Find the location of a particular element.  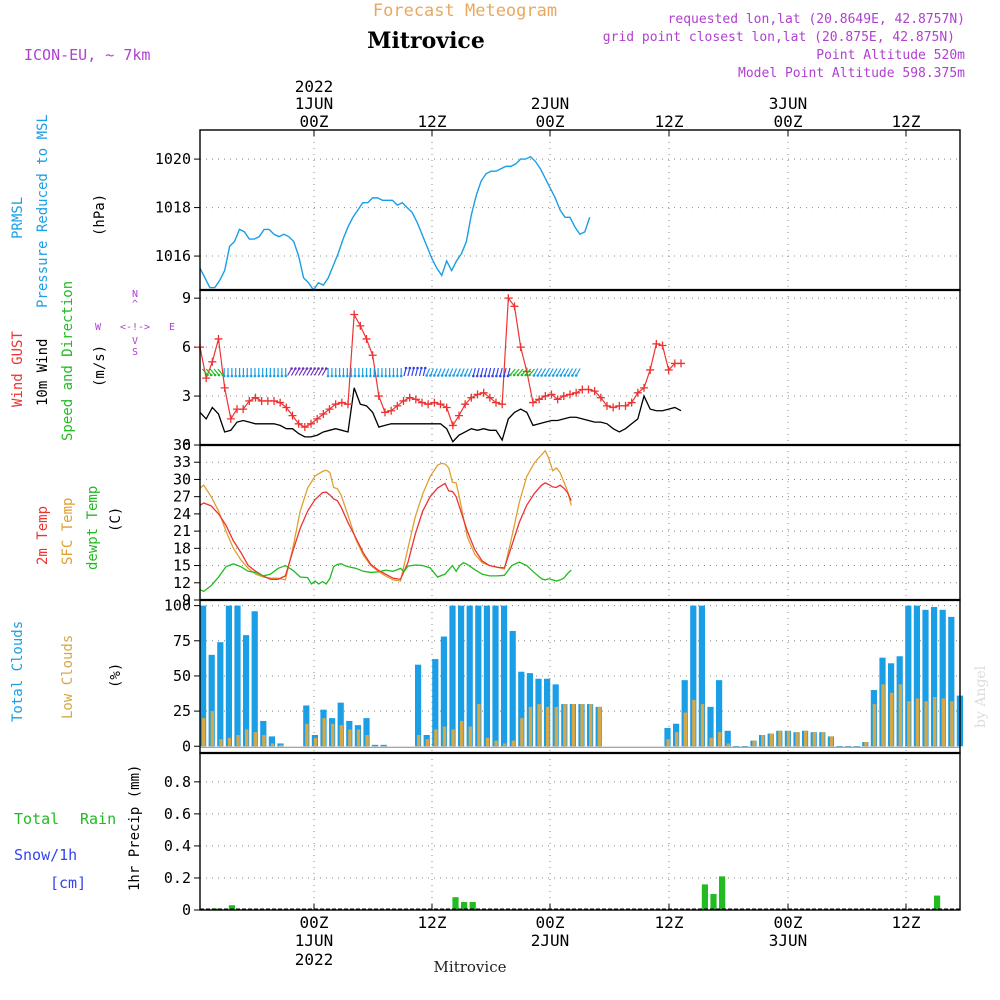

temp-frame is located at coordinates (580, 522).